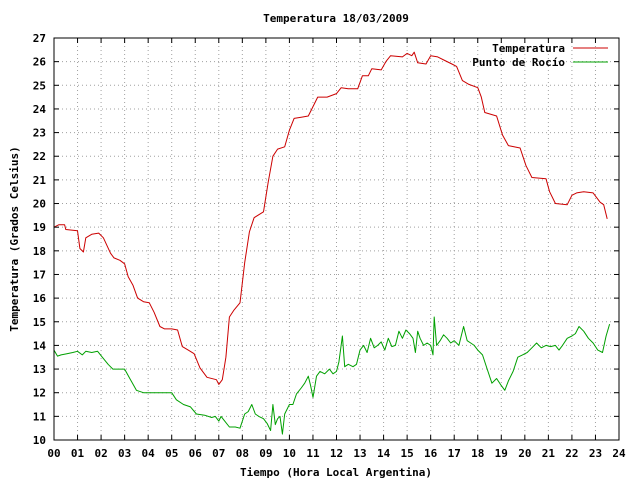 The image size is (640, 485). I want to click on x-tick-label: 22, so click(571, 453).